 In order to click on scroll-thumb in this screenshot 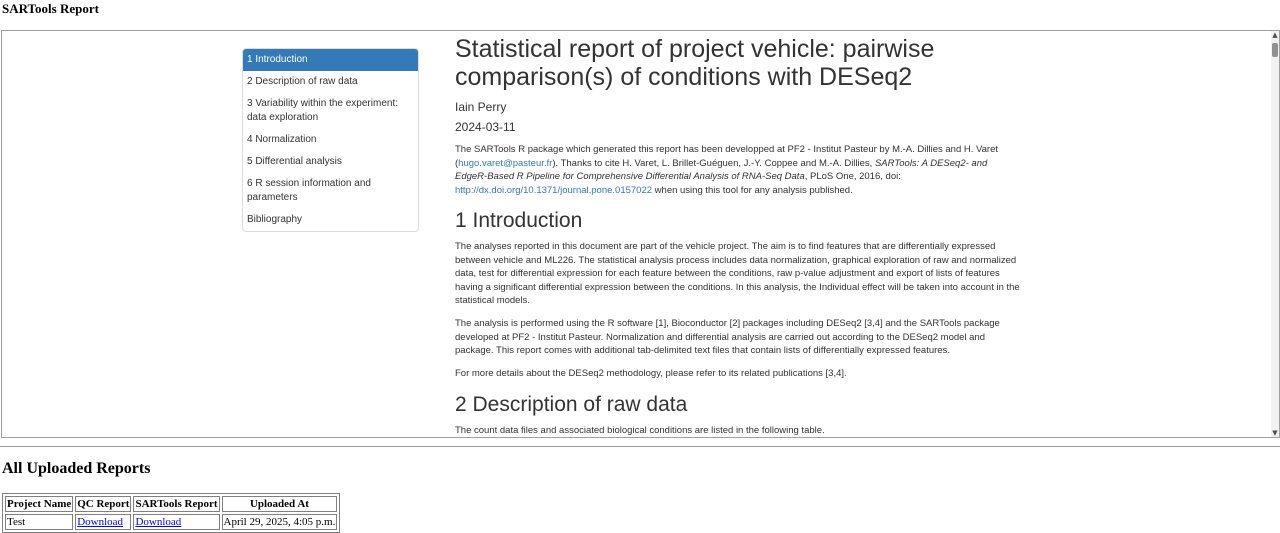, I will do `click(1275, 50)`.